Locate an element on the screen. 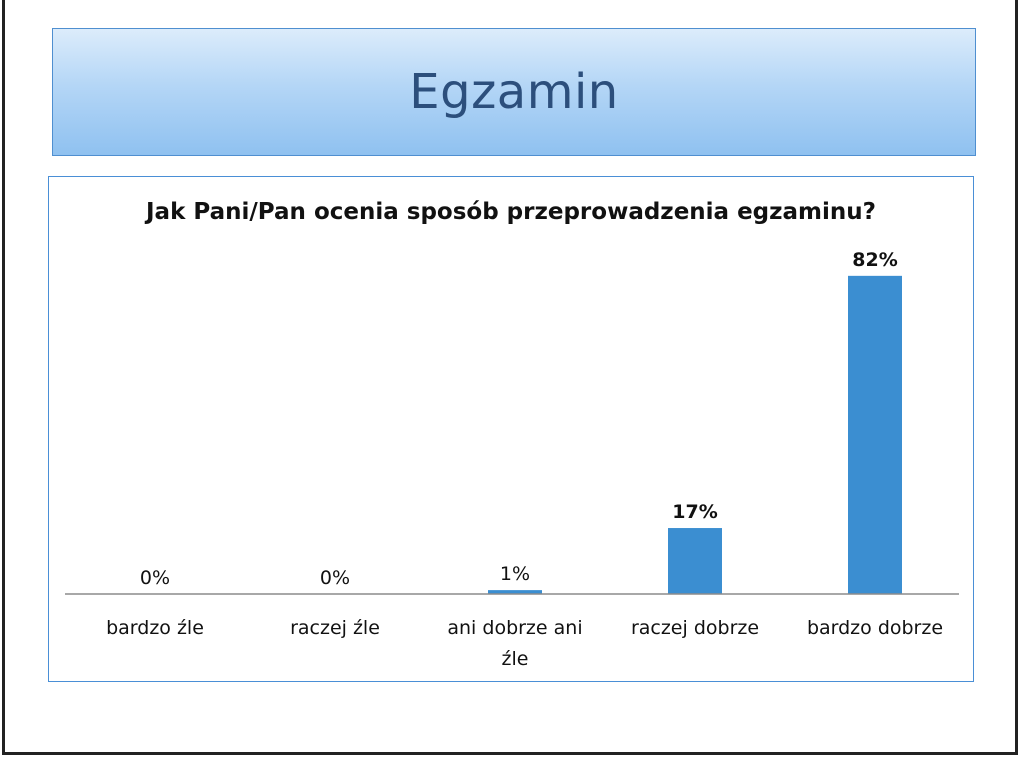 The width and height of the screenshot is (1024, 760). data-label-2: 0% is located at coordinates (335, 578).